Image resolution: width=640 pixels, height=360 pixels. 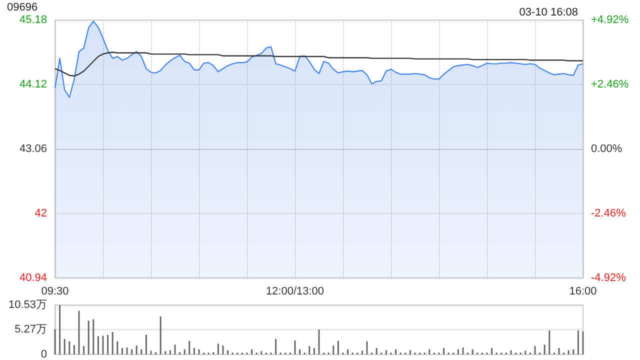 What do you see at coordinates (33, 20) in the screenshot?
I see `y-tick-label: 45.18` at bounding box center [33, 20].